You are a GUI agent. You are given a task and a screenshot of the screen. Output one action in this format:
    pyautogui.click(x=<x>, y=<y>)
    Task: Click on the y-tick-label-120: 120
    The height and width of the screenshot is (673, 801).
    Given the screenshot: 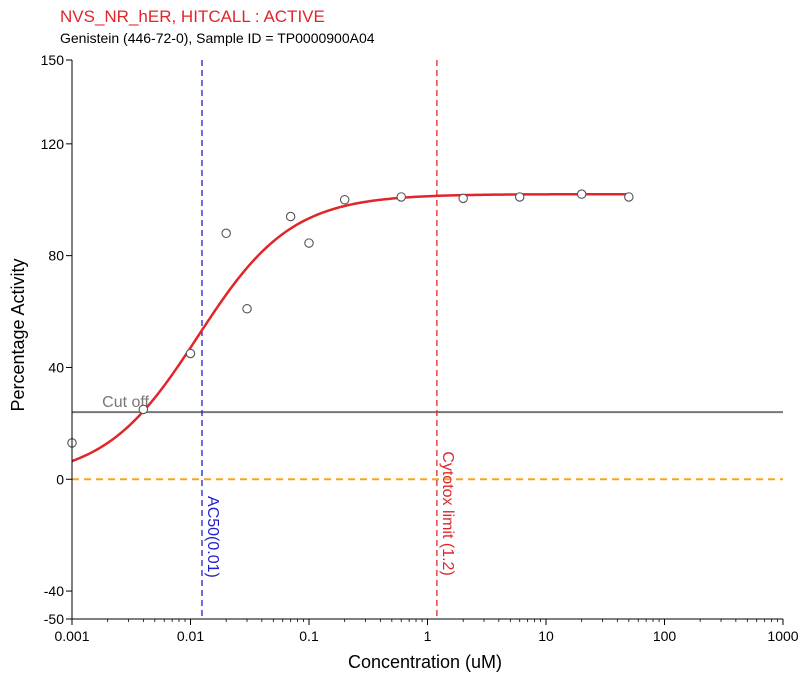 What is the action you would take?
    pyautogui.click(x=53, y=144)
    